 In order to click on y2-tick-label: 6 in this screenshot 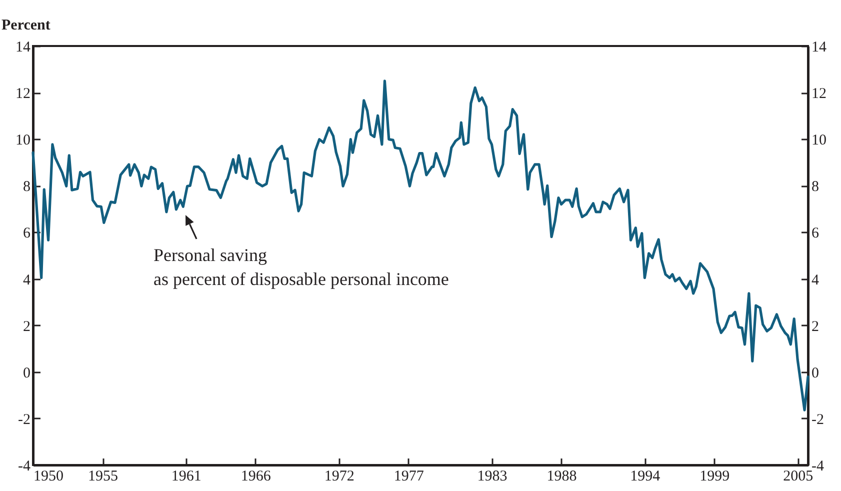, I will do `click(816, 234)`.